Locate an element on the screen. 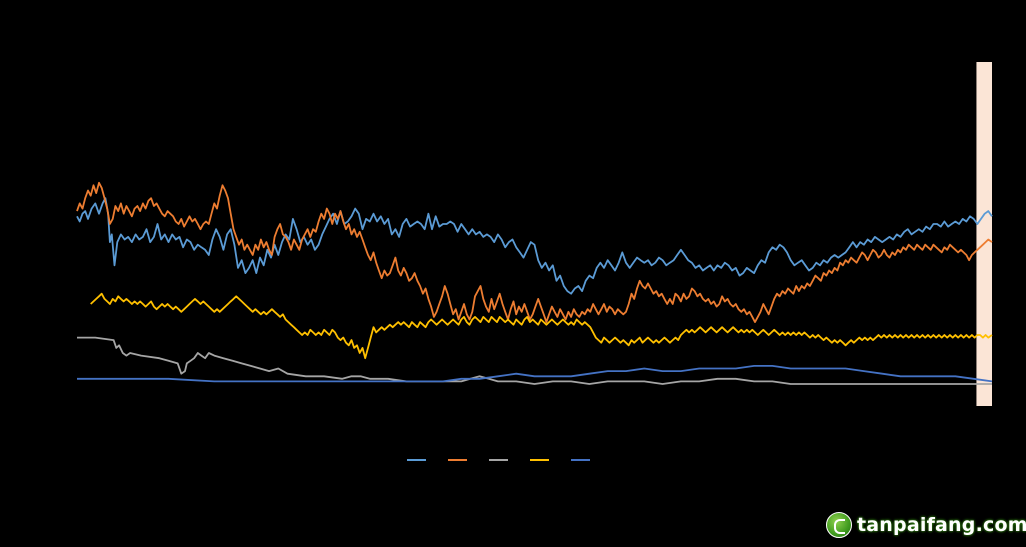  highlight-band is located at coordinates (984, 234).